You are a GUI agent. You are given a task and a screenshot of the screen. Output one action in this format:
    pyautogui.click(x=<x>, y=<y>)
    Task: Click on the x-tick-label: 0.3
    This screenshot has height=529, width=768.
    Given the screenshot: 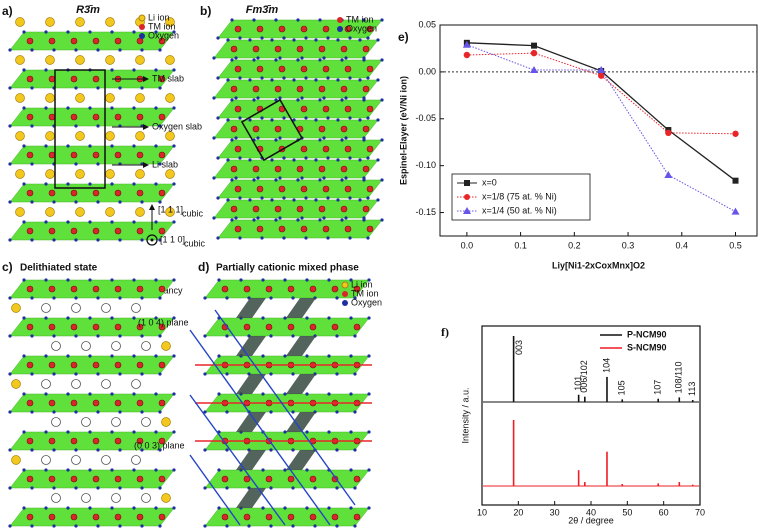 What is the action you would take?
    pyautogui.click(x=628, y=245)
    